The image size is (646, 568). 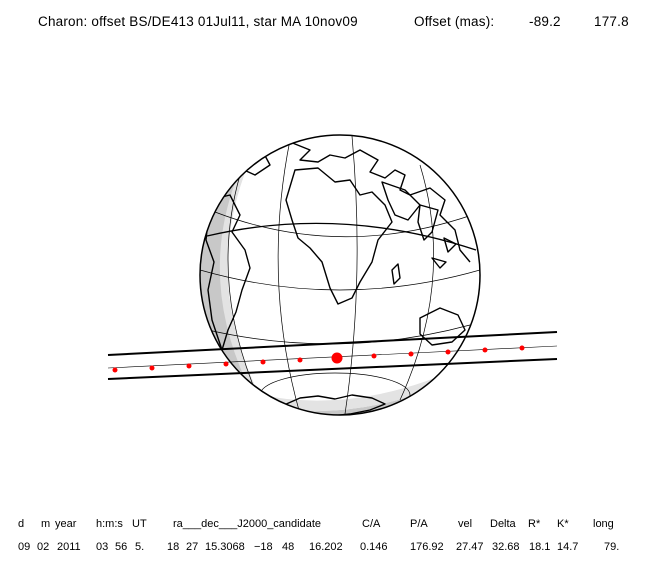 I want to click on africa-coast, so click(x=339, y=236).